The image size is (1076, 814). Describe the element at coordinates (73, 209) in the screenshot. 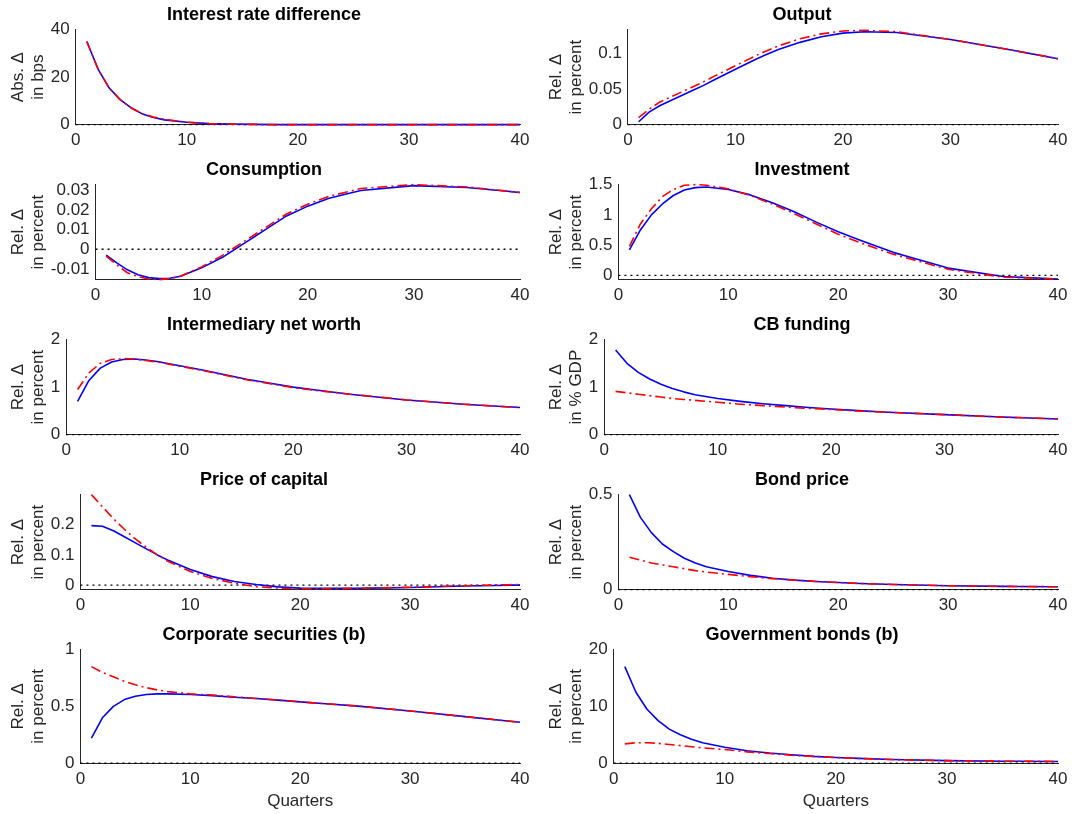

I see `y-tick-label: 0.02` at that location.